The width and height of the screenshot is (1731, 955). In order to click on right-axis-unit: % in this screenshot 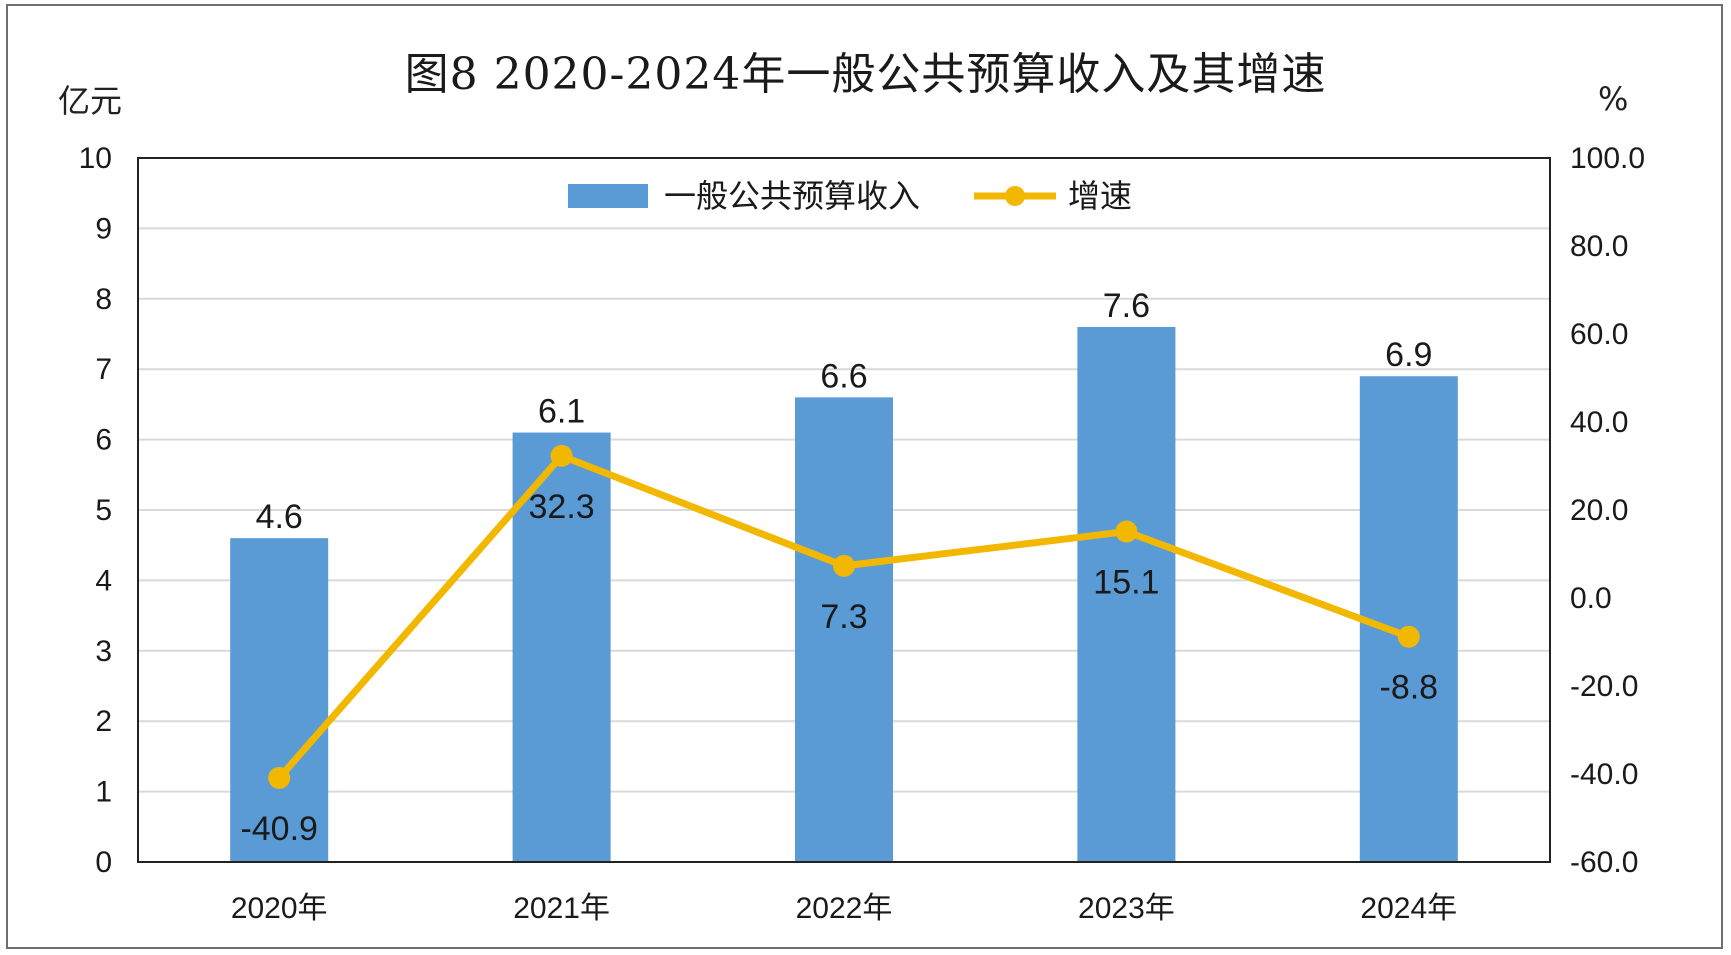, I will do `click(1613, 99)`.